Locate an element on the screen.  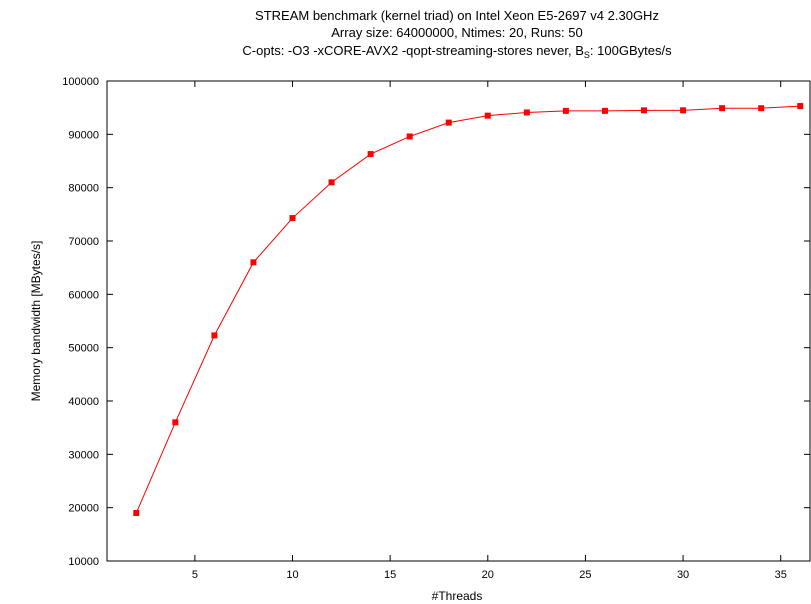
x-tick-label: 25 is located at coordinates (585, 575).